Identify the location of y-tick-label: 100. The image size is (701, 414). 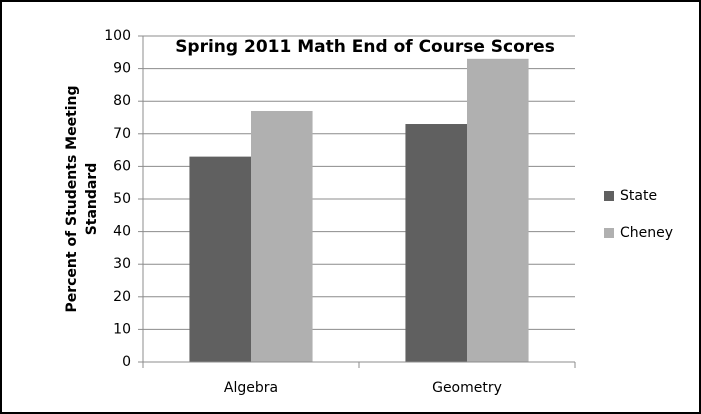
(117, 36).